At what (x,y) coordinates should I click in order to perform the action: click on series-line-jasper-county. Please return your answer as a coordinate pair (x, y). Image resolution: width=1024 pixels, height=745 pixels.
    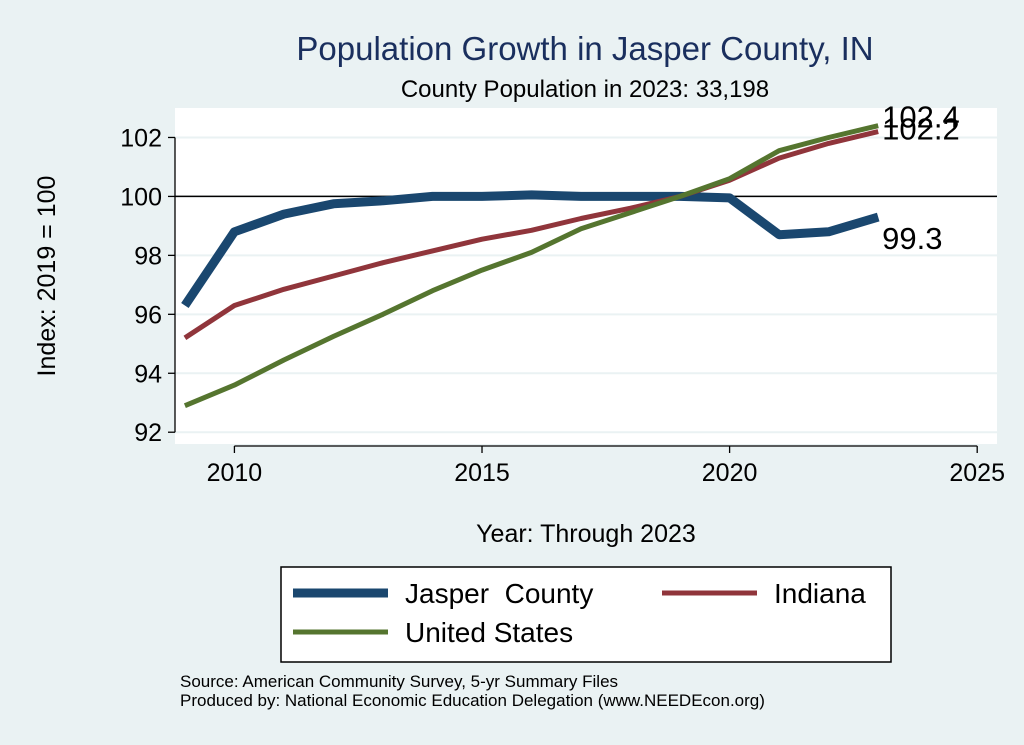
    Looking at the image, I should click on (530, 249).